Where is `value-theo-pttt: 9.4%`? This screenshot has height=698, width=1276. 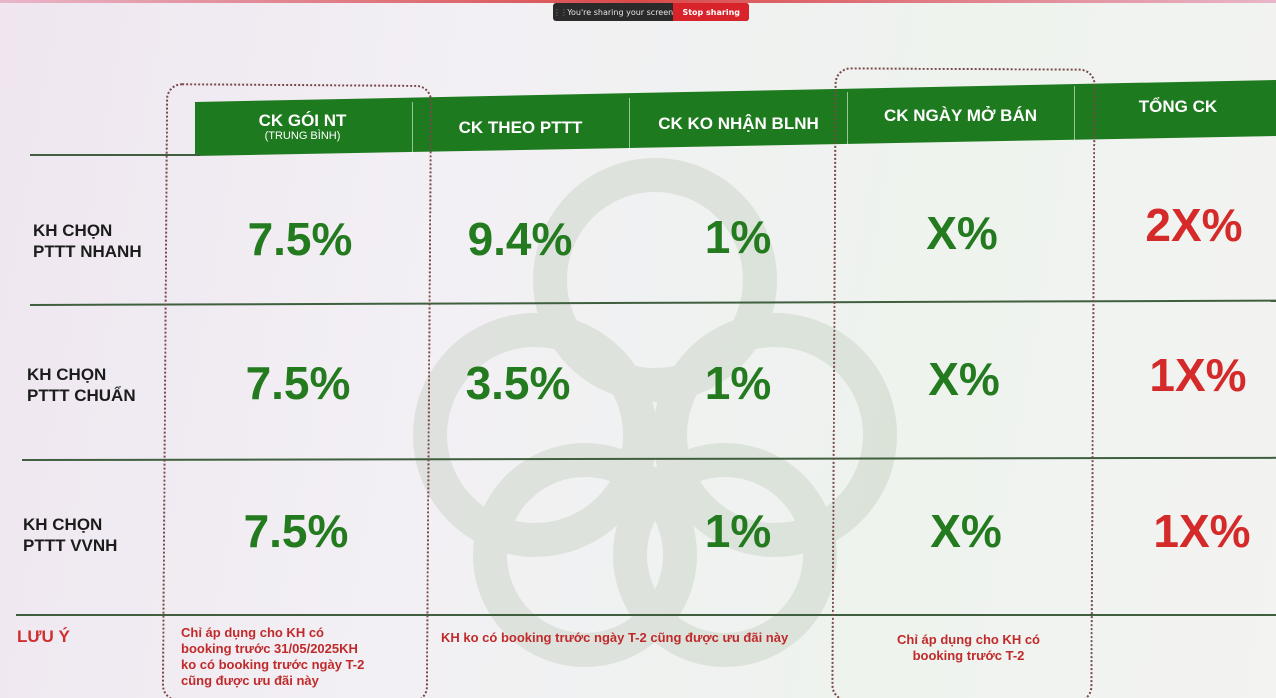 value-theo-pttt: 9.4% is located at coordinates (520, 239).